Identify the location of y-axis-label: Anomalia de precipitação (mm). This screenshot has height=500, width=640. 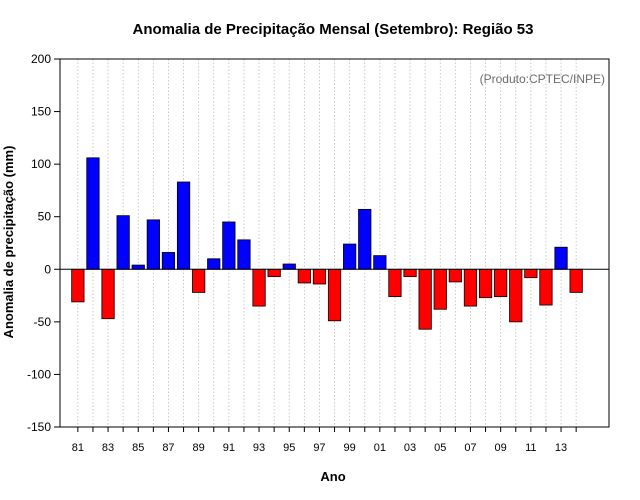
(8, 242).